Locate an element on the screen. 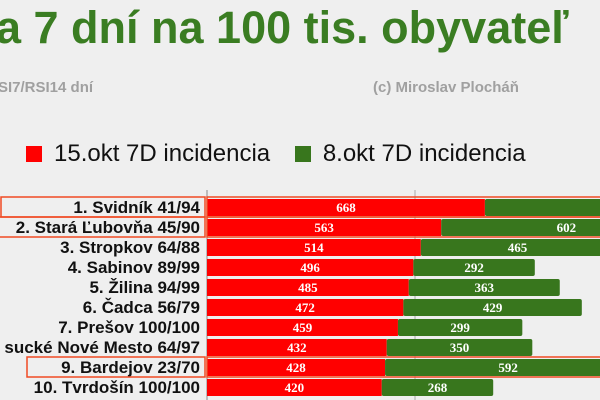 This screenshot has height=400, width=600. data-label: 420 is located at coordinates (295, 387).